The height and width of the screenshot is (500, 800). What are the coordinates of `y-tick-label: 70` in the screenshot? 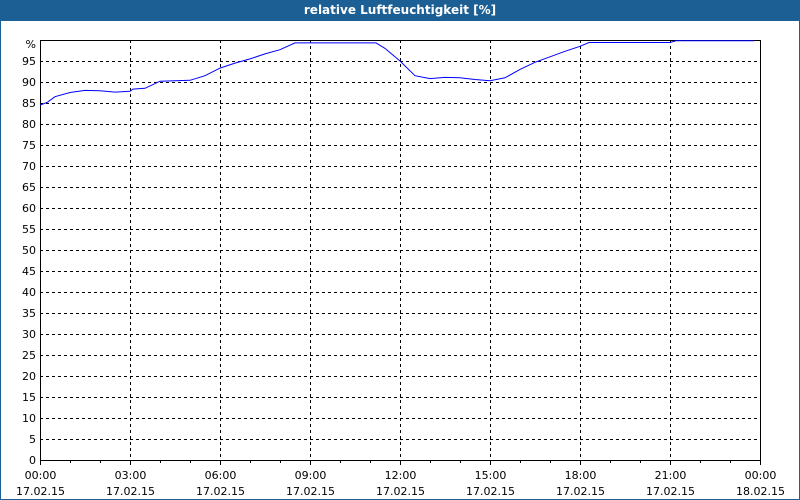 It's located at (29, 166).